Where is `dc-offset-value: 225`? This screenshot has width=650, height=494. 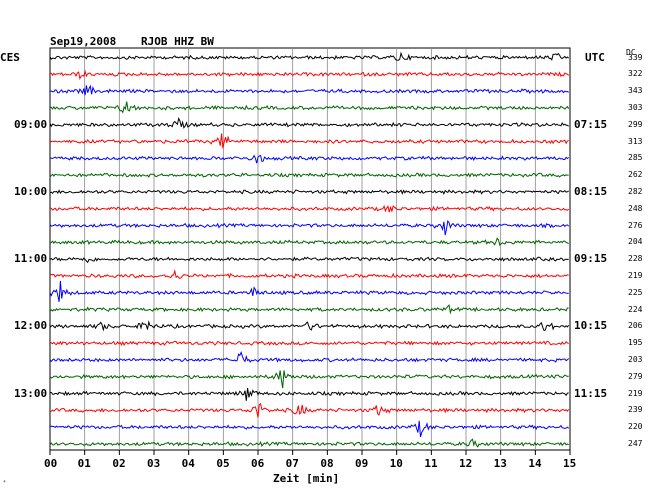
dc-offset-value: 225 is located at coordinates (635, 292).